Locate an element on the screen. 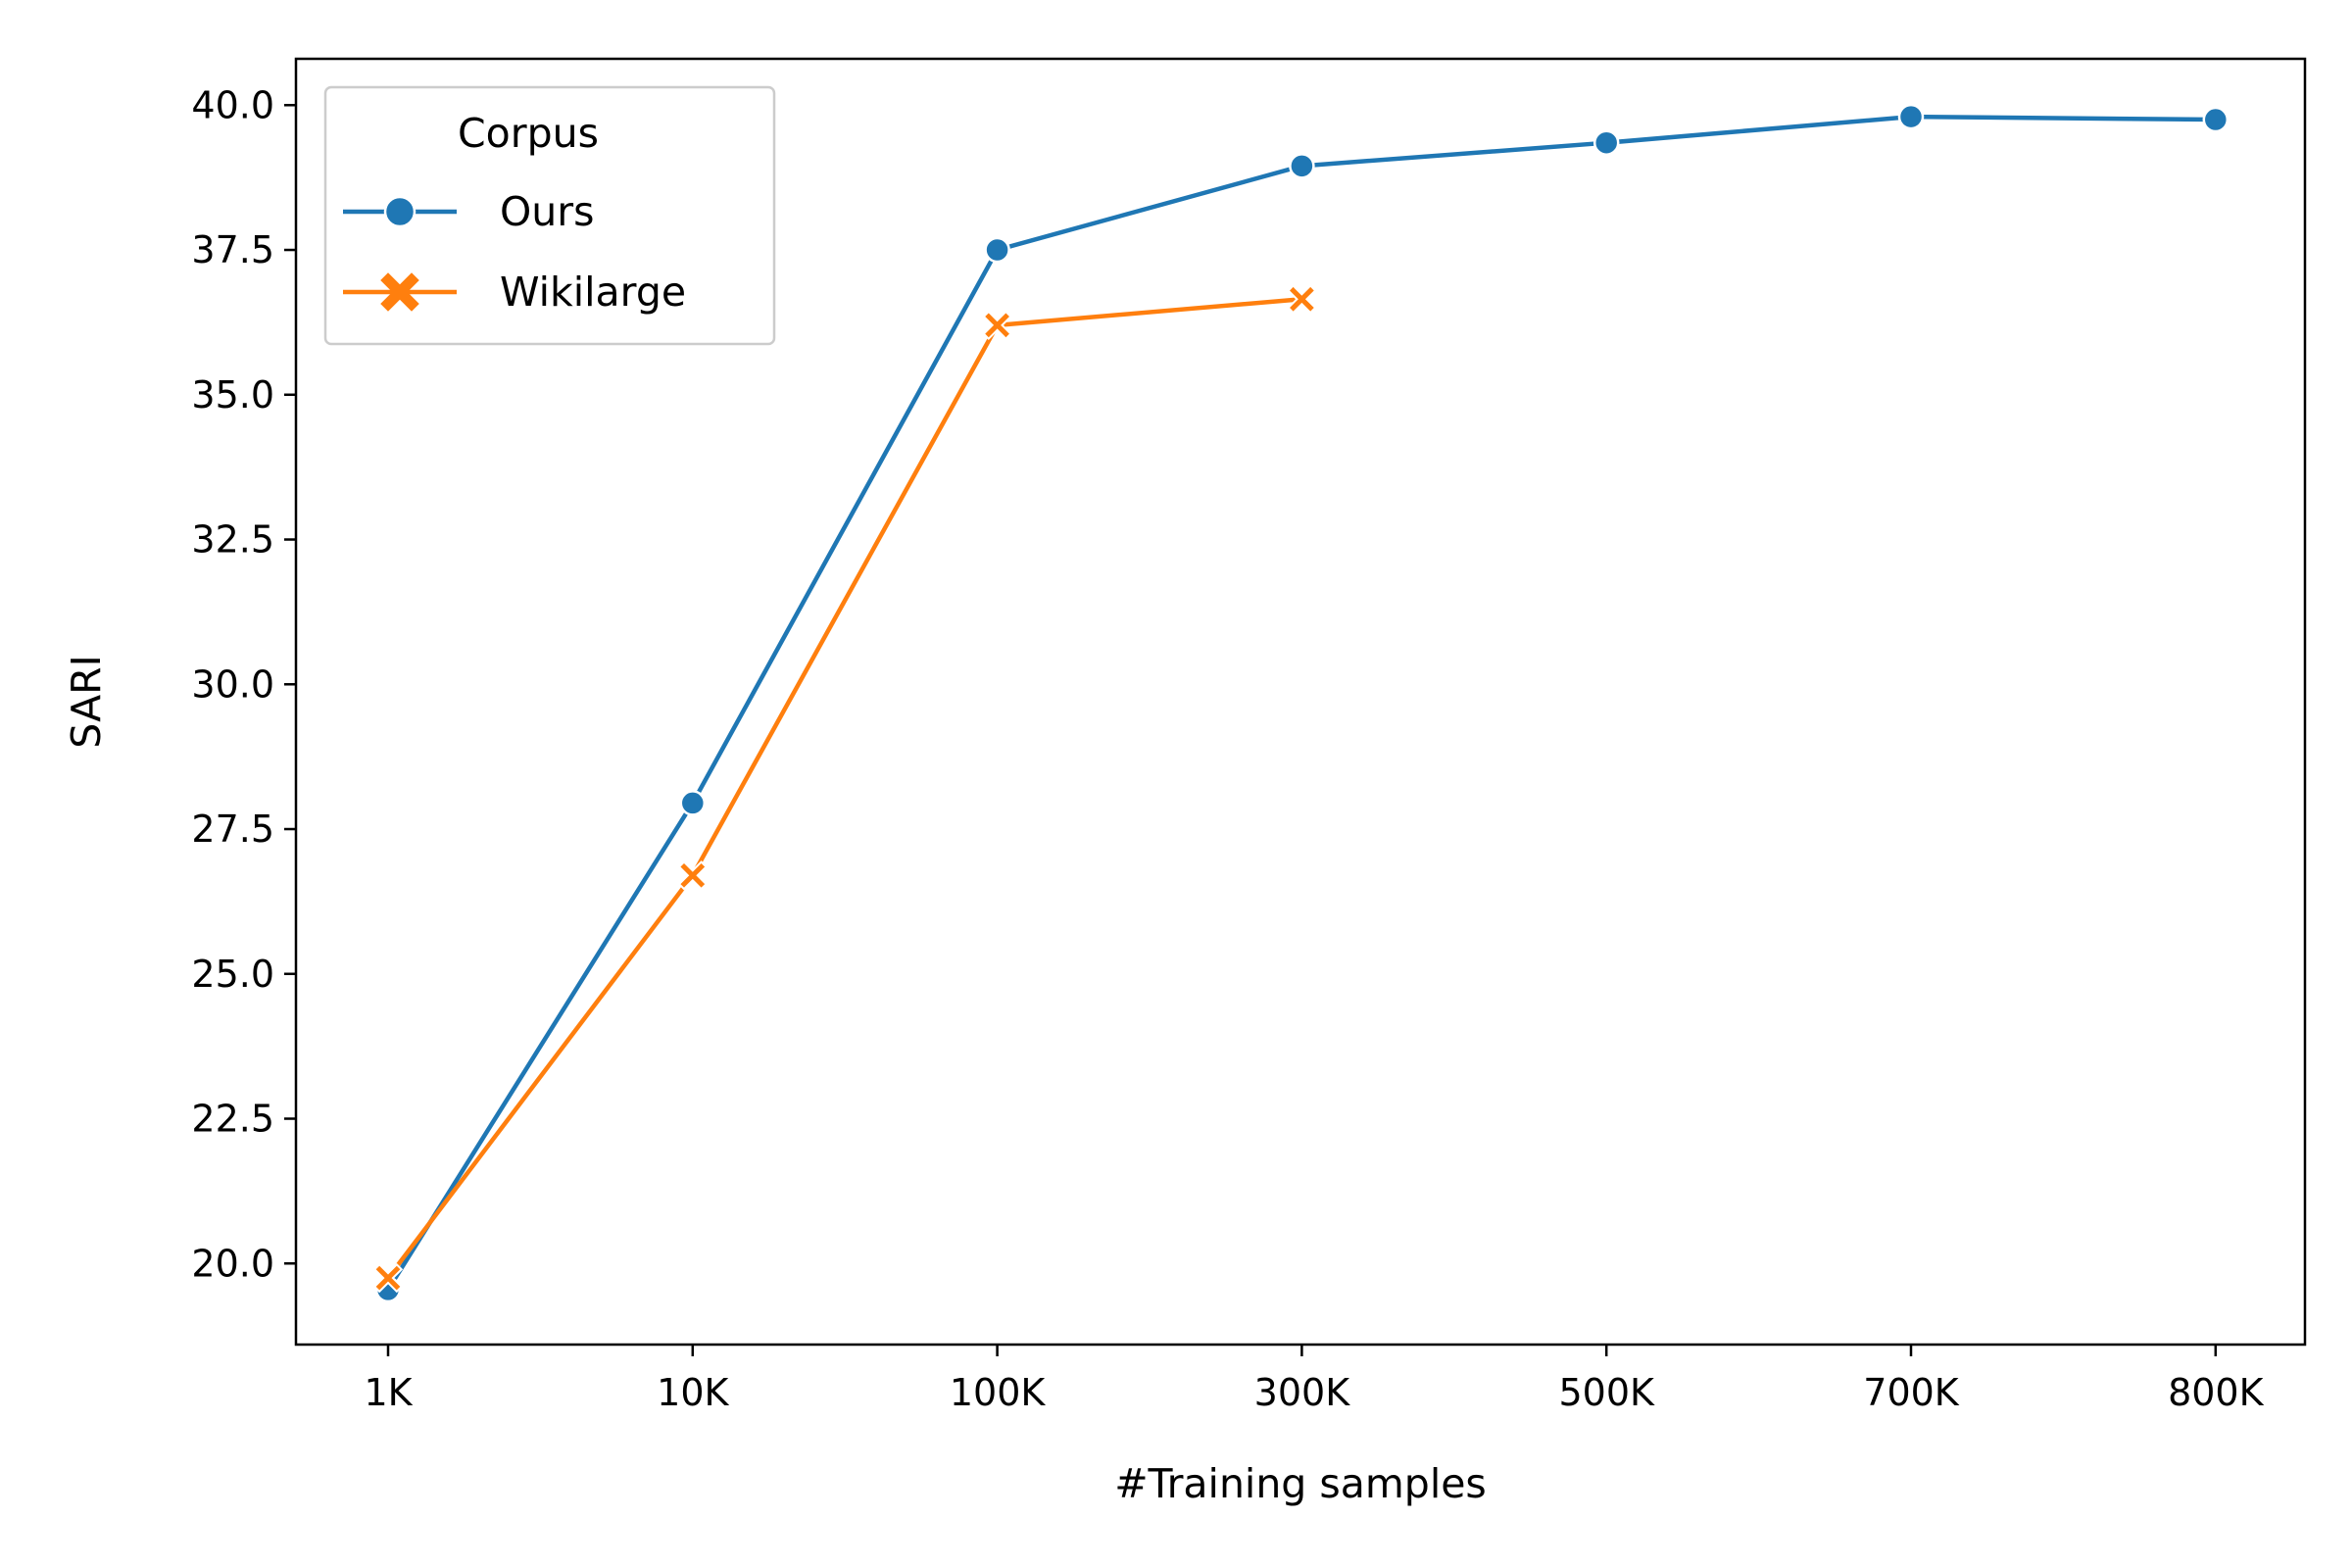 This screenshot has width=2352, height=1568. legend-box is located at coordinates (549, 215).